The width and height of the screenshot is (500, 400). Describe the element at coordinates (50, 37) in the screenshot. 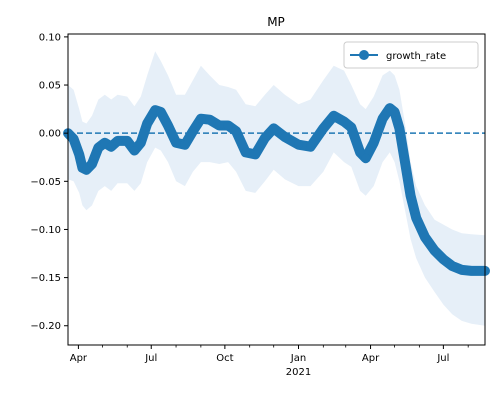

I see `y-tick-label: 0.10` at that location.